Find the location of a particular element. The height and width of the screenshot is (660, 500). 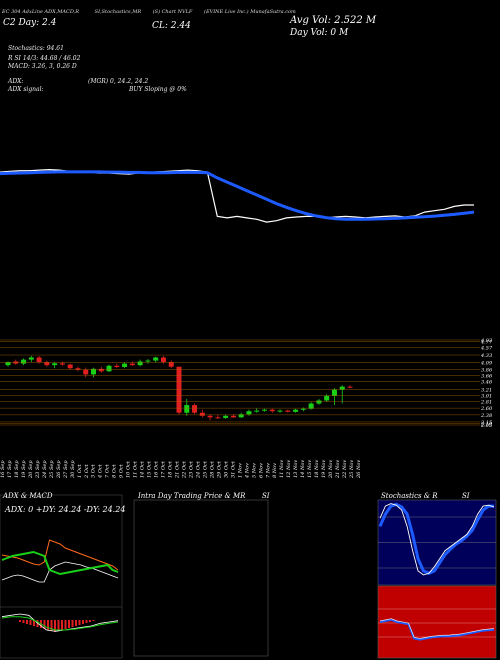

x-tick-label: 6 Nov is located at coordinates (261, 470).